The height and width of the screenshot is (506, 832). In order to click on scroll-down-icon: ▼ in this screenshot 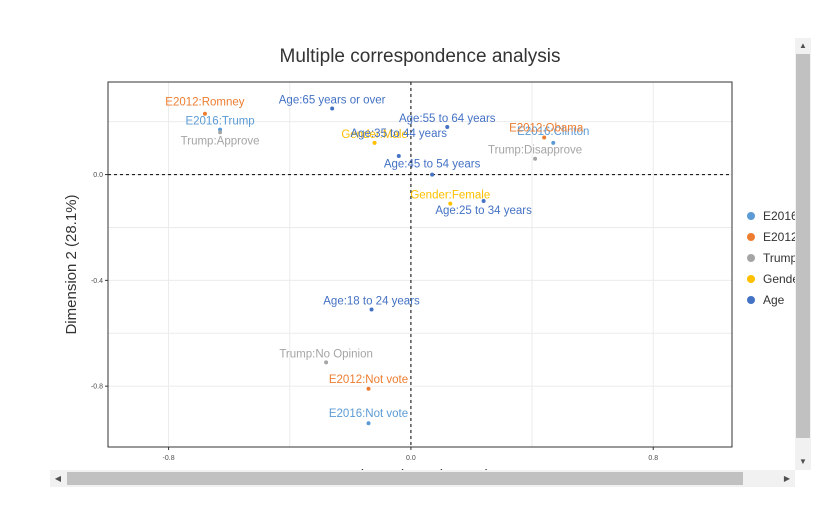, I will do `click(803, 461)`.